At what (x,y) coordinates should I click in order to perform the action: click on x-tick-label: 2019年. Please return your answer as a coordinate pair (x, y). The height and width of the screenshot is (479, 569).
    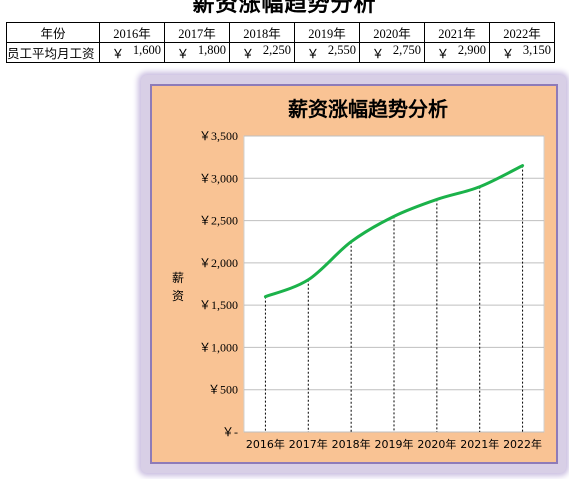
    Looking at the image, I should click on (394, 444).